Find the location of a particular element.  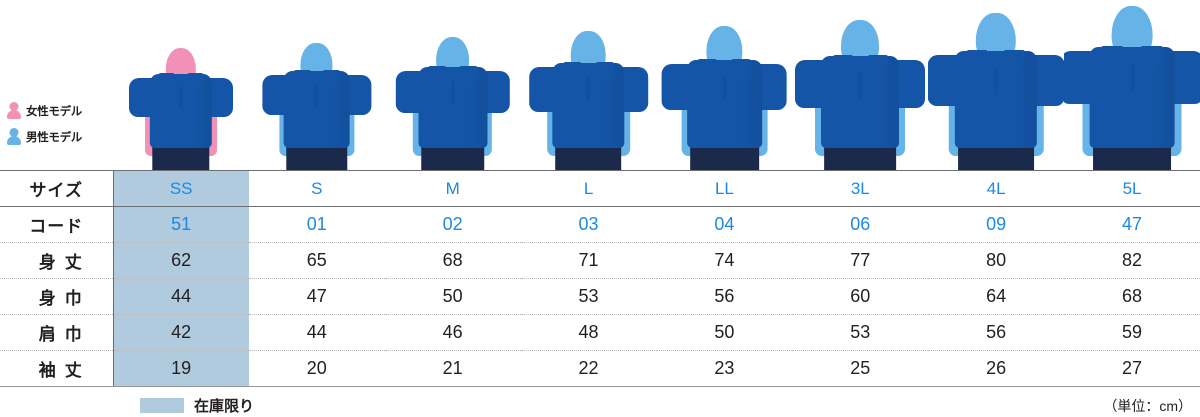

measure-cell-1-l: 53 is located at coordinates (588, 296).